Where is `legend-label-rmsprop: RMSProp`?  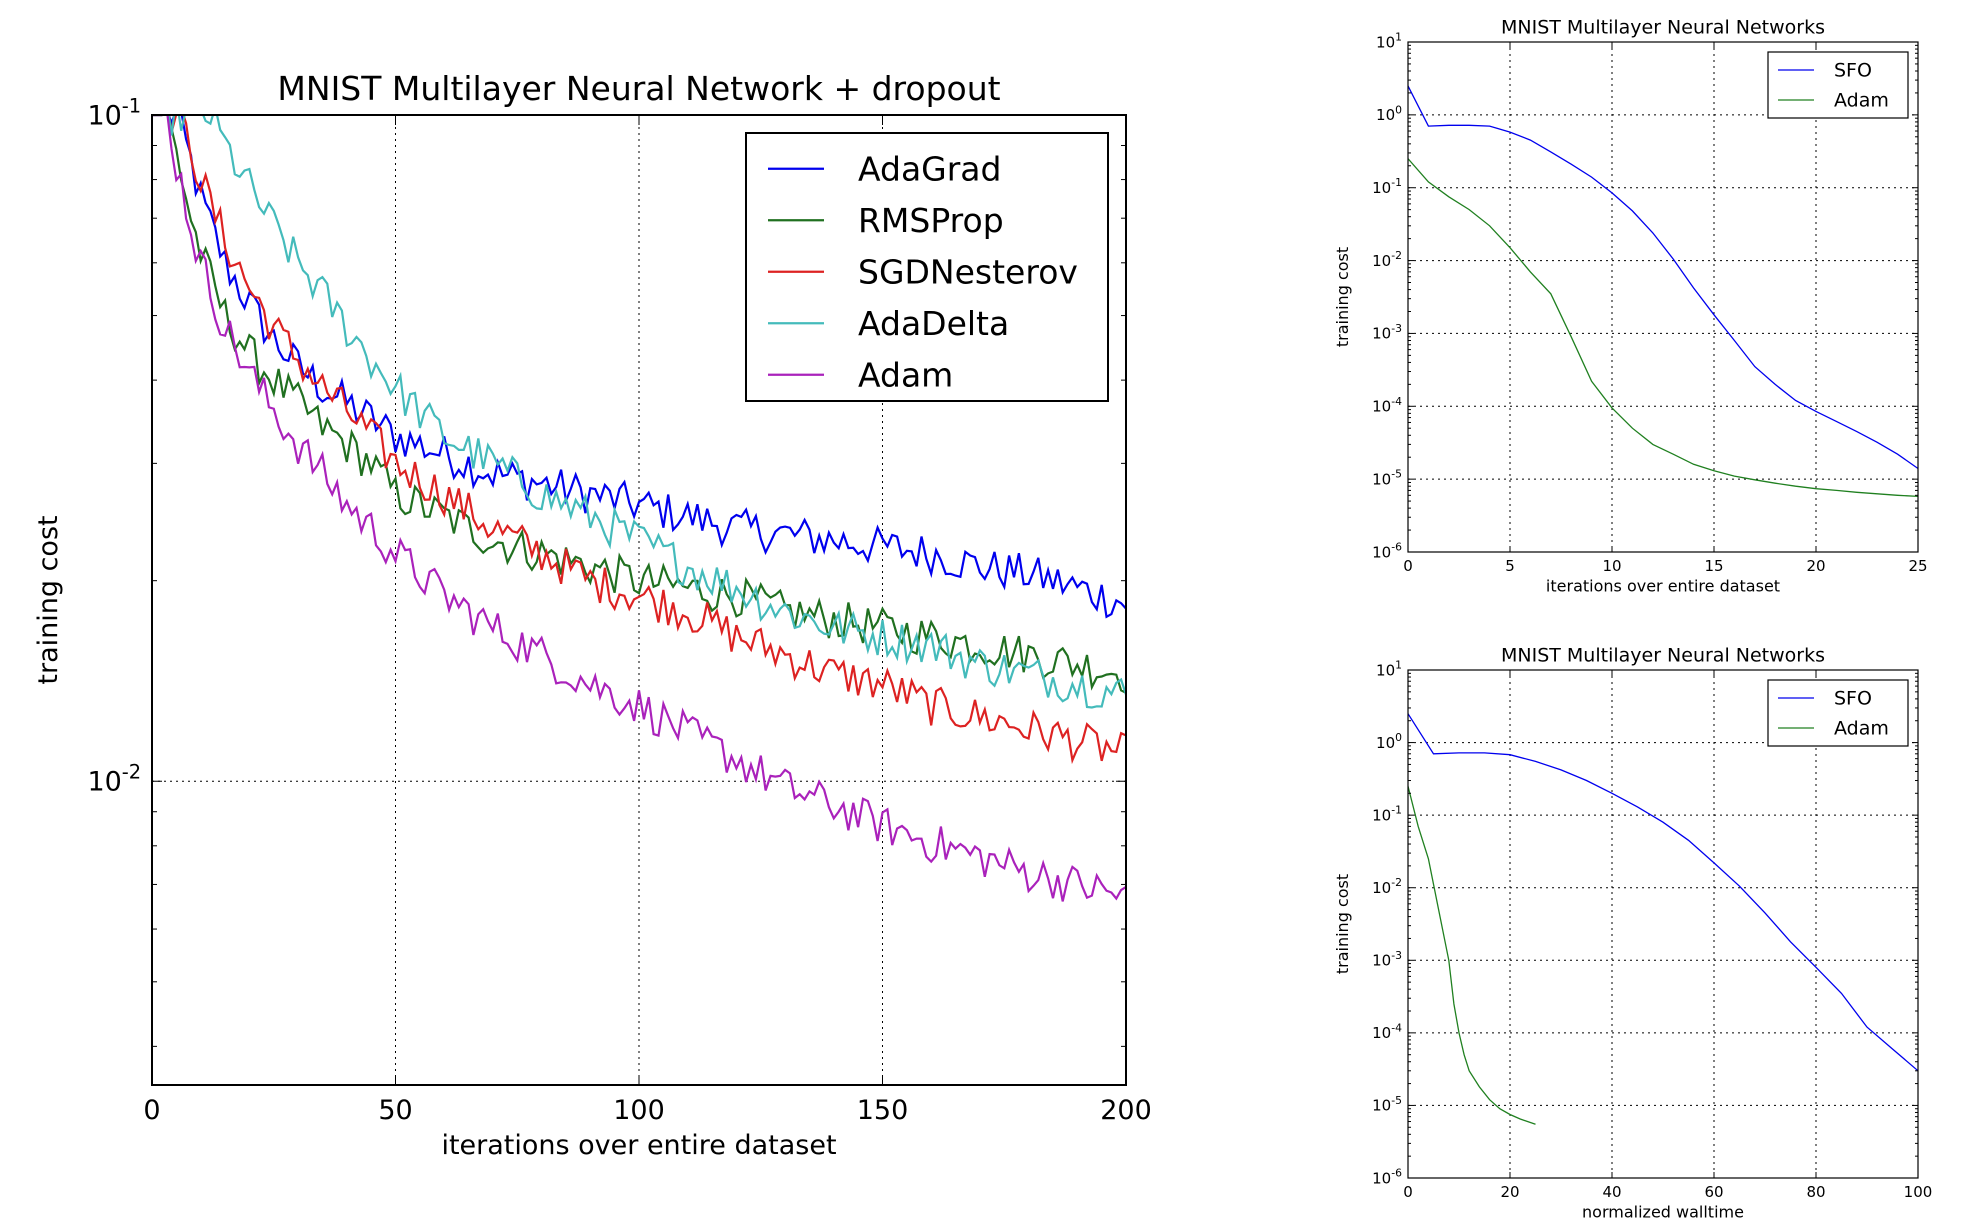
legend-label-rmsprop: RMSProp is located at coordinates (931, 220).